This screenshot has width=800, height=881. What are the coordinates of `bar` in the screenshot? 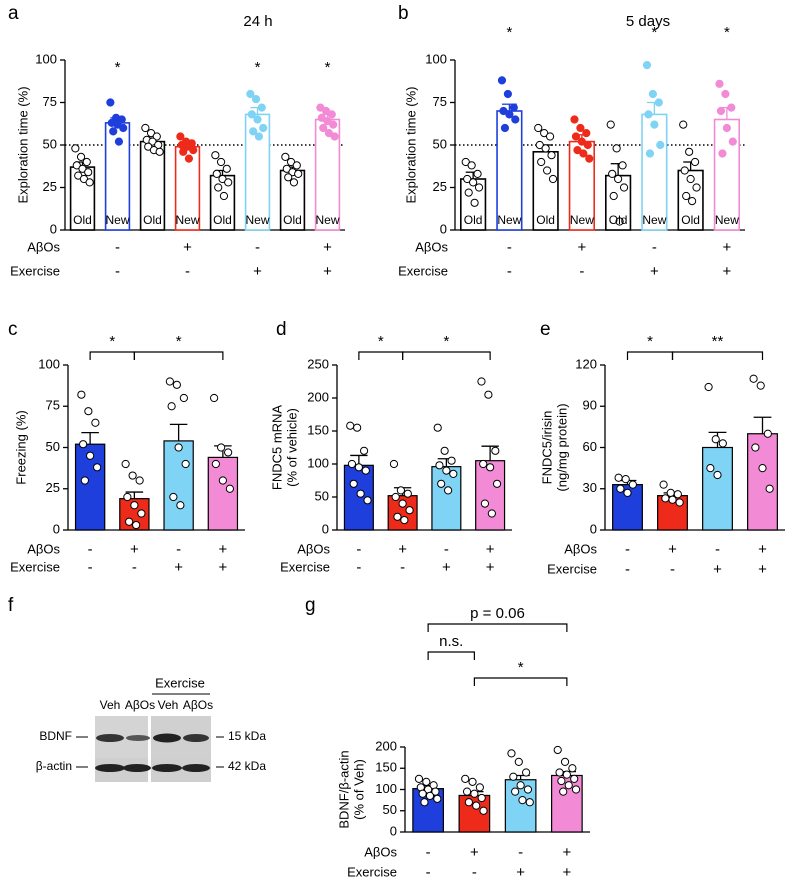 It's located at (717, 488).